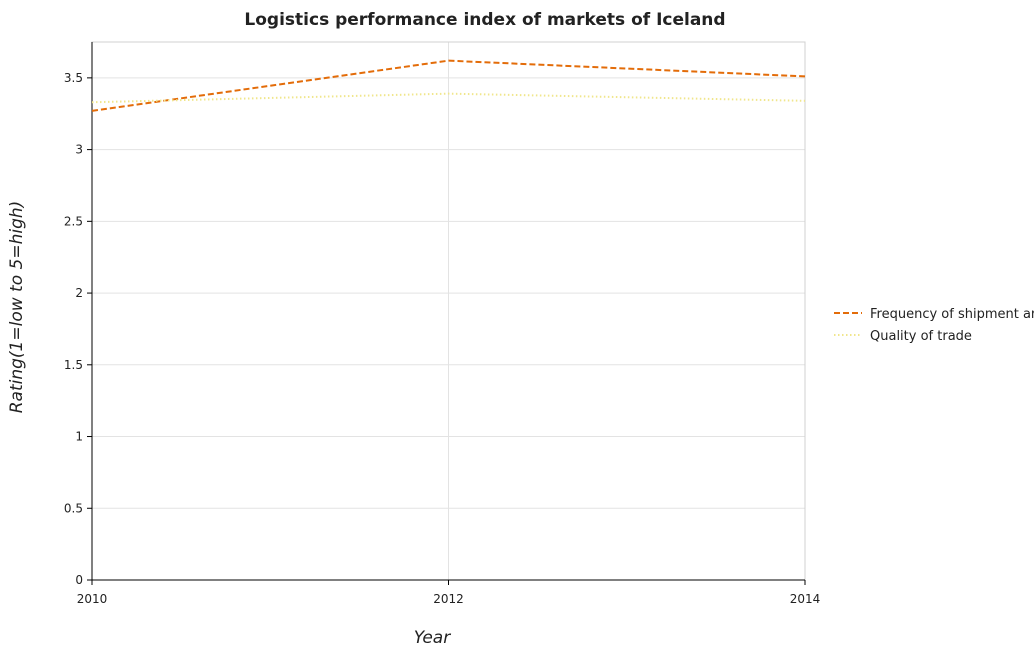 The height and width of the screenshot is (650, 1034). What do you see at coordinates (73, 78) in the screenshot?
I see `y-tick-label: 3.5` at bounding box center [73, 78].